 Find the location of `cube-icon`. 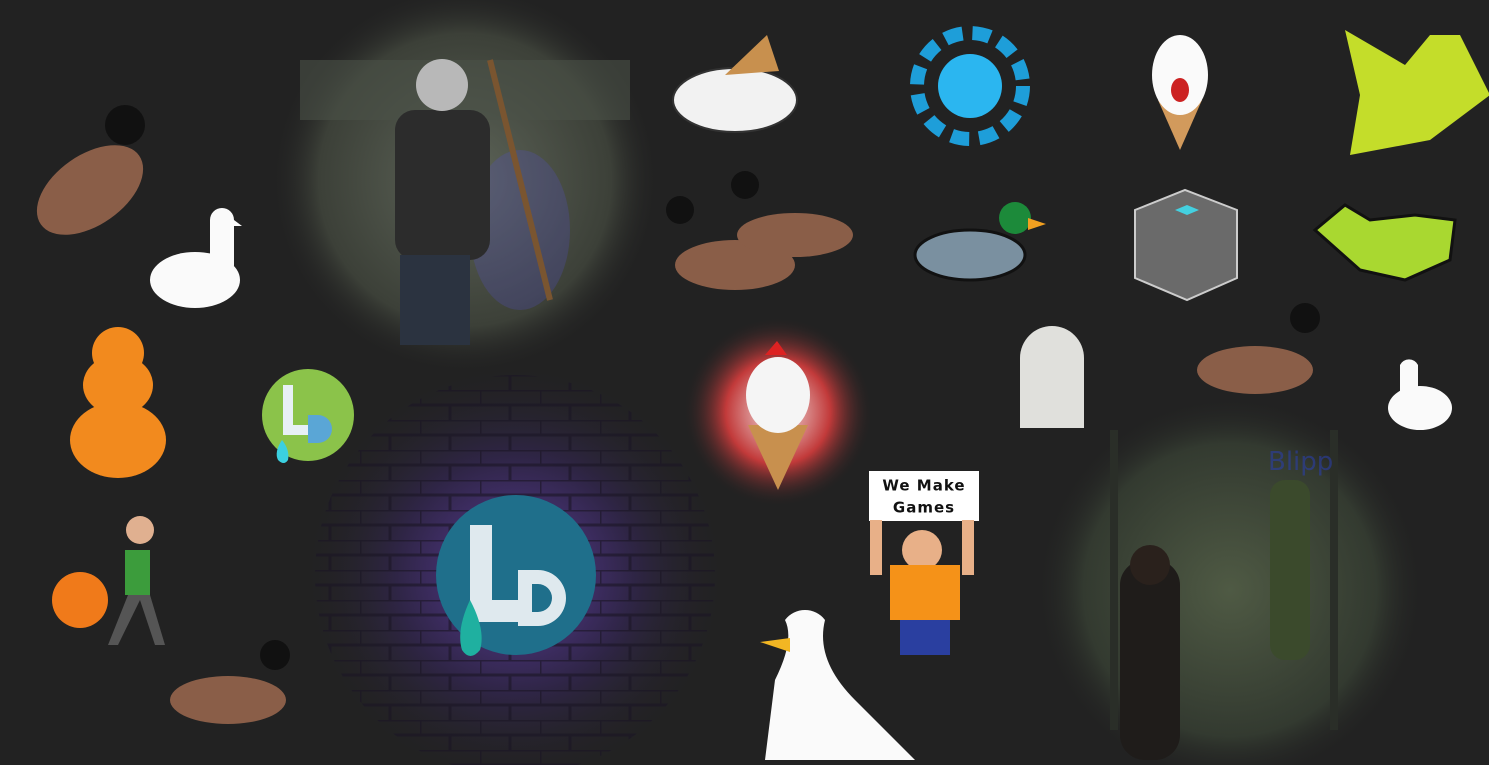

cube-icon is located at coordinates (1186, 245).